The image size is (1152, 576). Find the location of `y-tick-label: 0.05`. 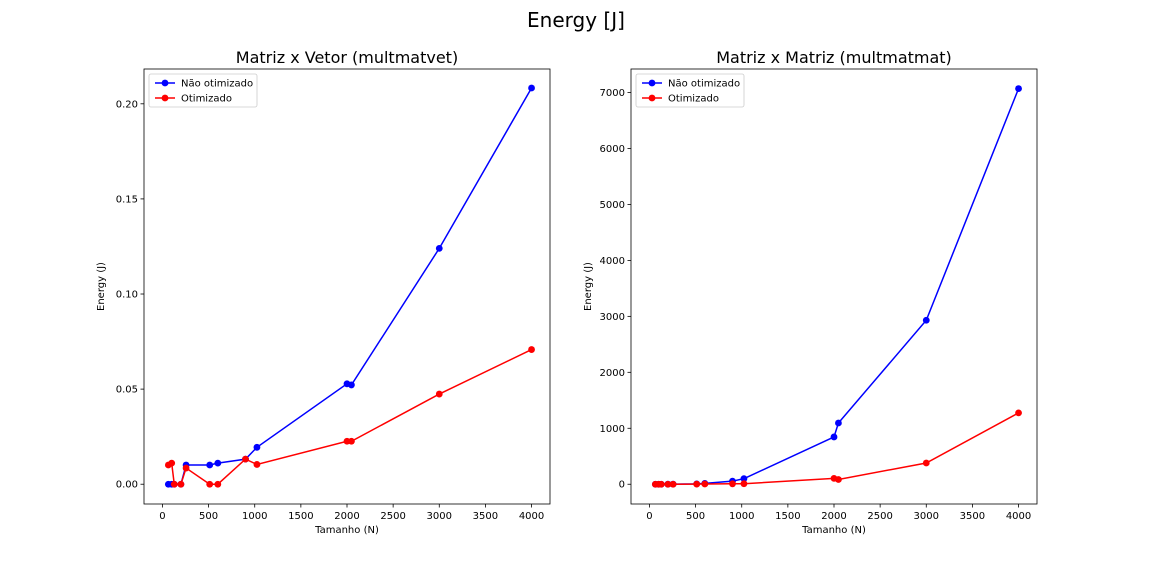

y-tick-label: 0.05 is located at coordinates (127, 390).